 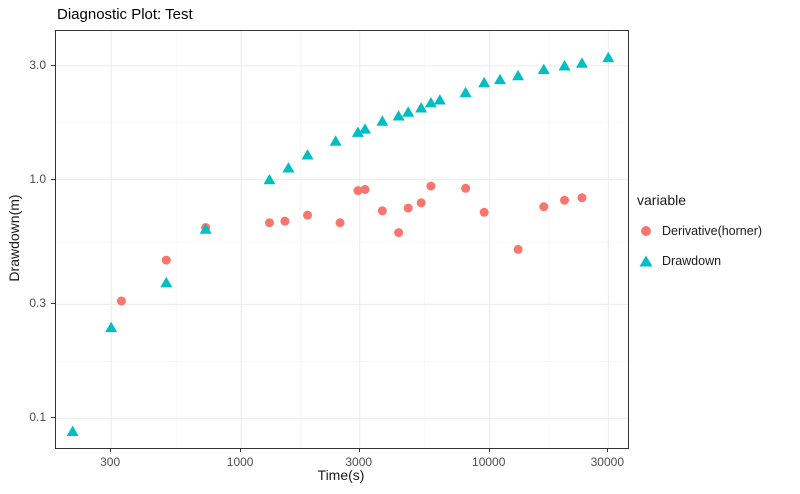 I want to click on y-tick-label: 1.0, so click(x=37, y=178).